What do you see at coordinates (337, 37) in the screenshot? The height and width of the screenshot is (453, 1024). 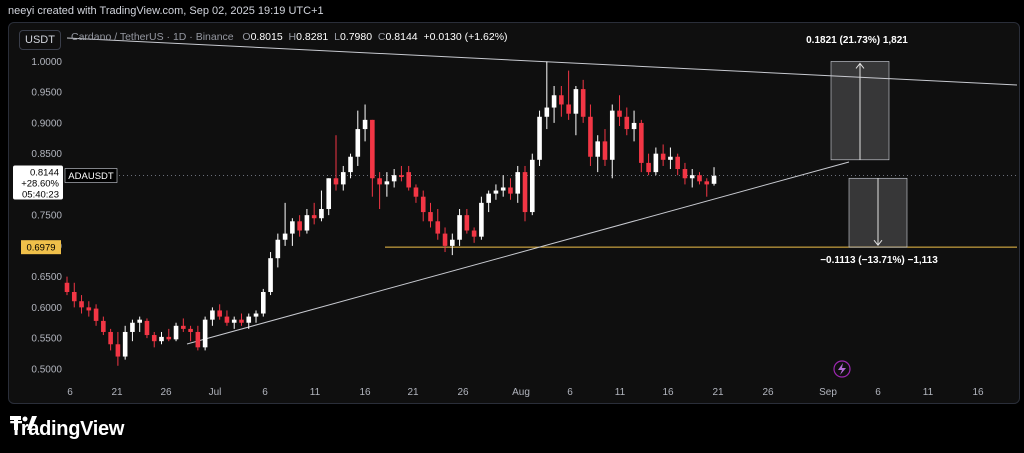 I see `legend-low-label: L` at bounding box center [337, 37].